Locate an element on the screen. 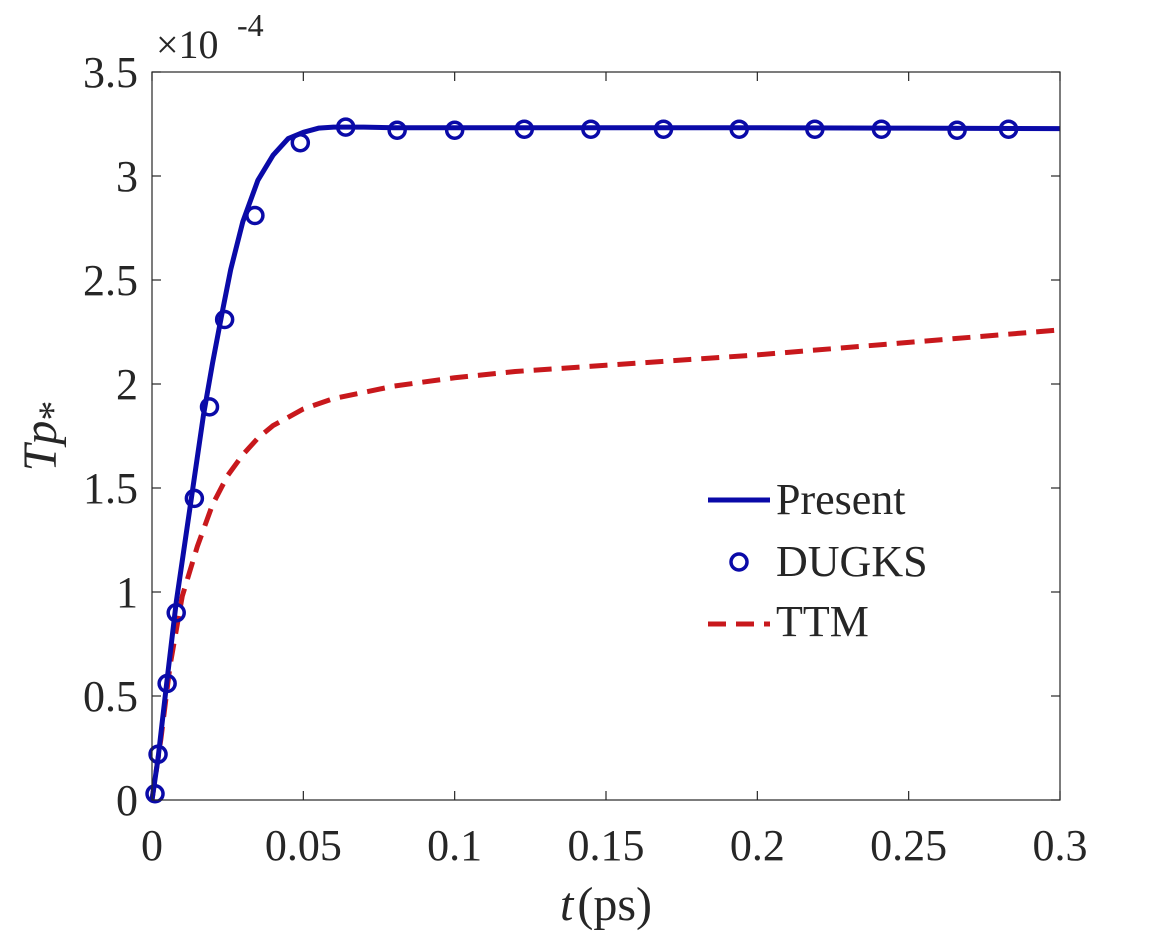 This screenshot has height=938, width=1172. x-tick-label: 0.15 is located at coordinates (606, 845).